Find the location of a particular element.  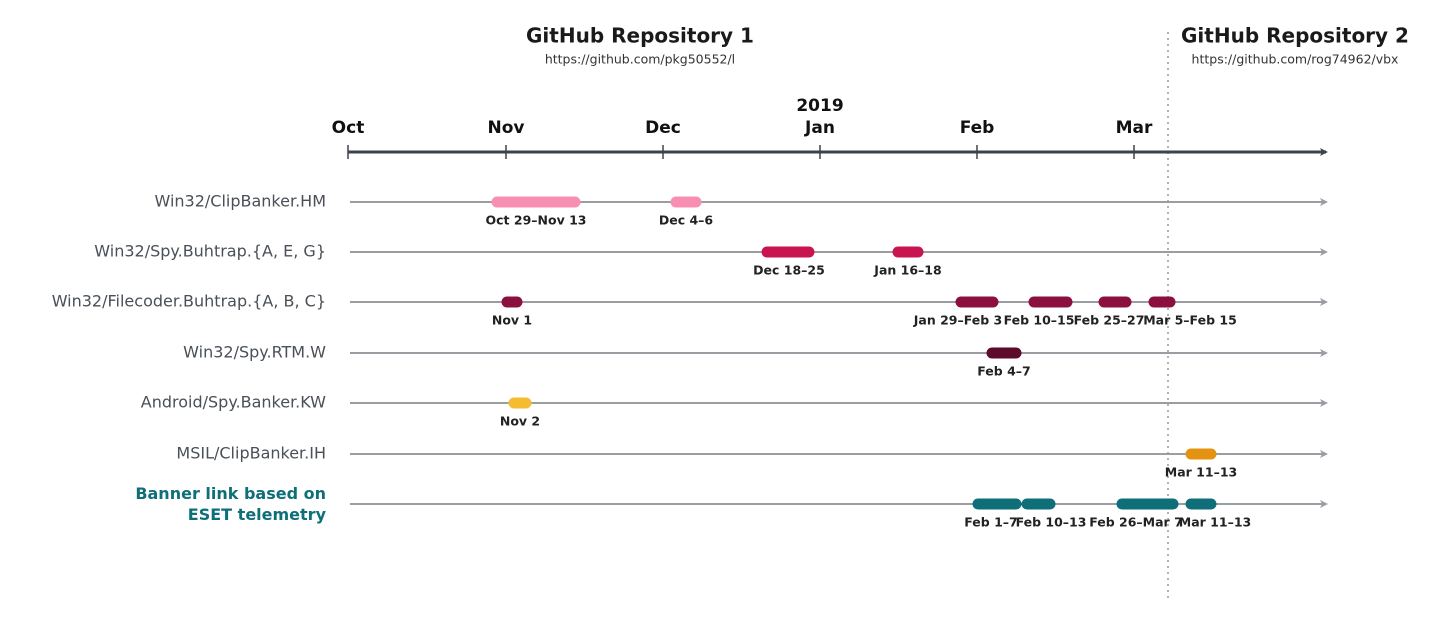

row-label: Win32/Spy.RTM.W is located at coordinates (254, 352).